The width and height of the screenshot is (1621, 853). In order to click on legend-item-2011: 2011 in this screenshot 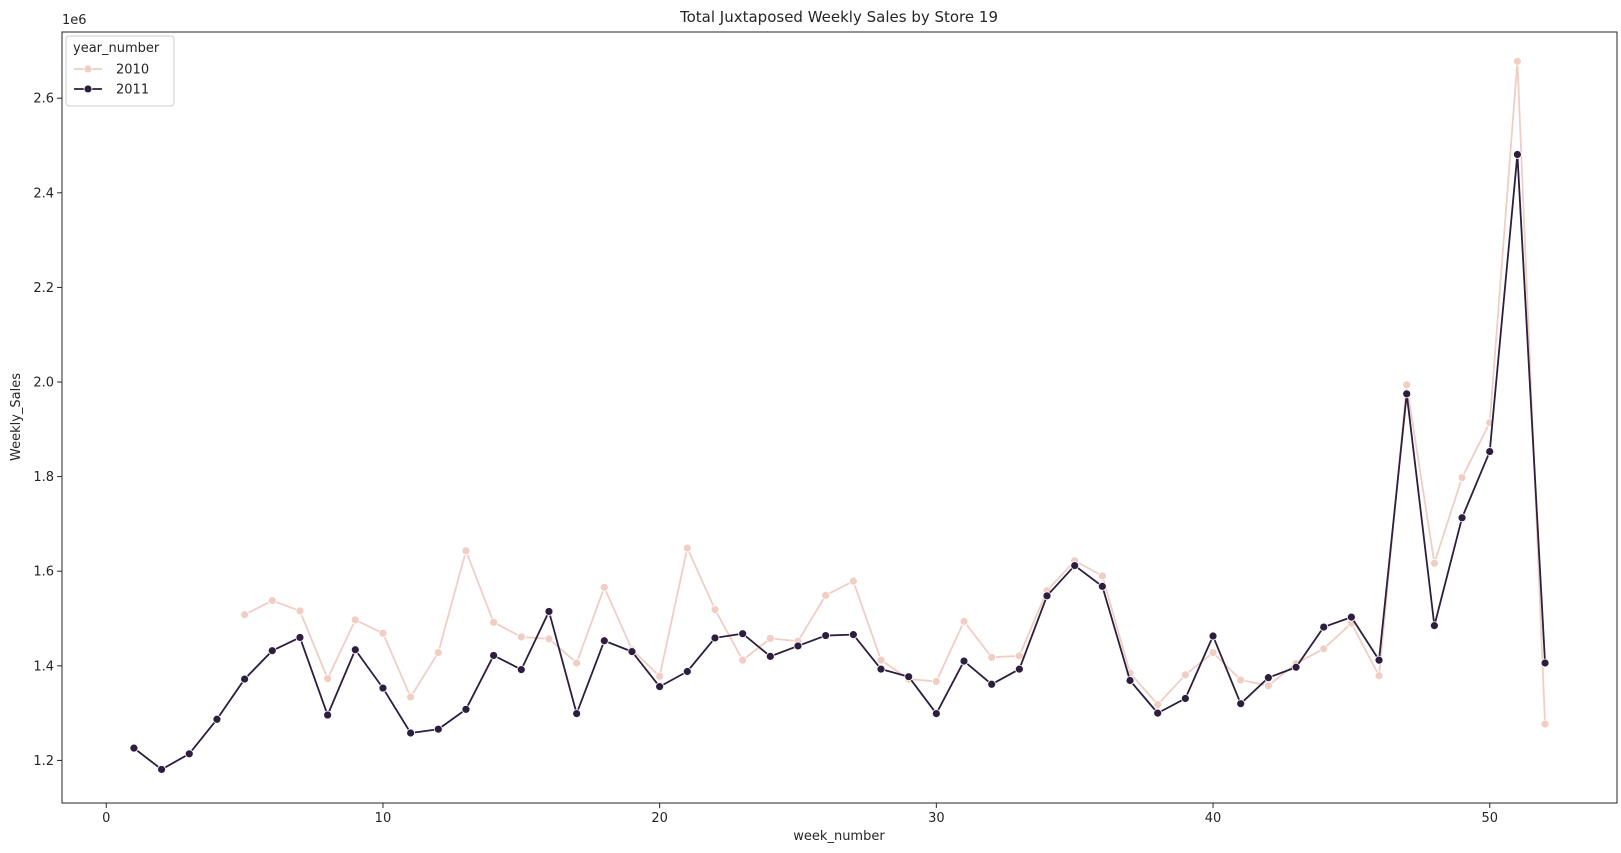, I will do `click(111, 90)`.